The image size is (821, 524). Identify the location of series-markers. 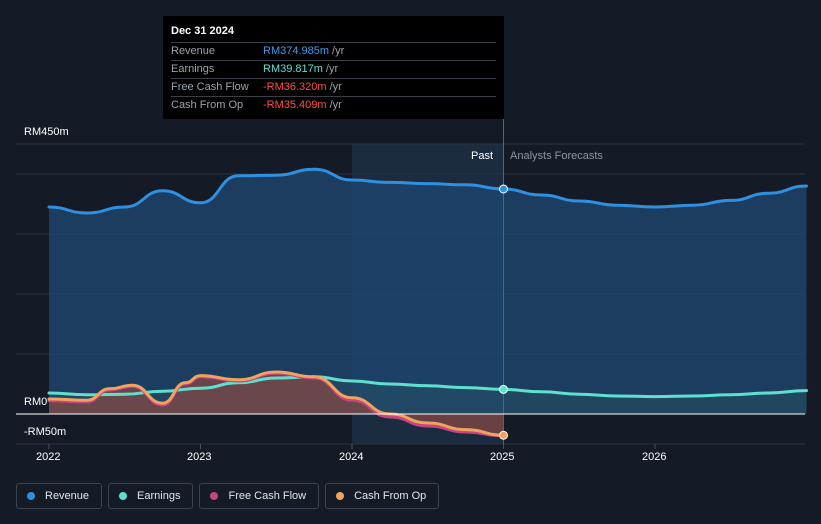
(503, 312).